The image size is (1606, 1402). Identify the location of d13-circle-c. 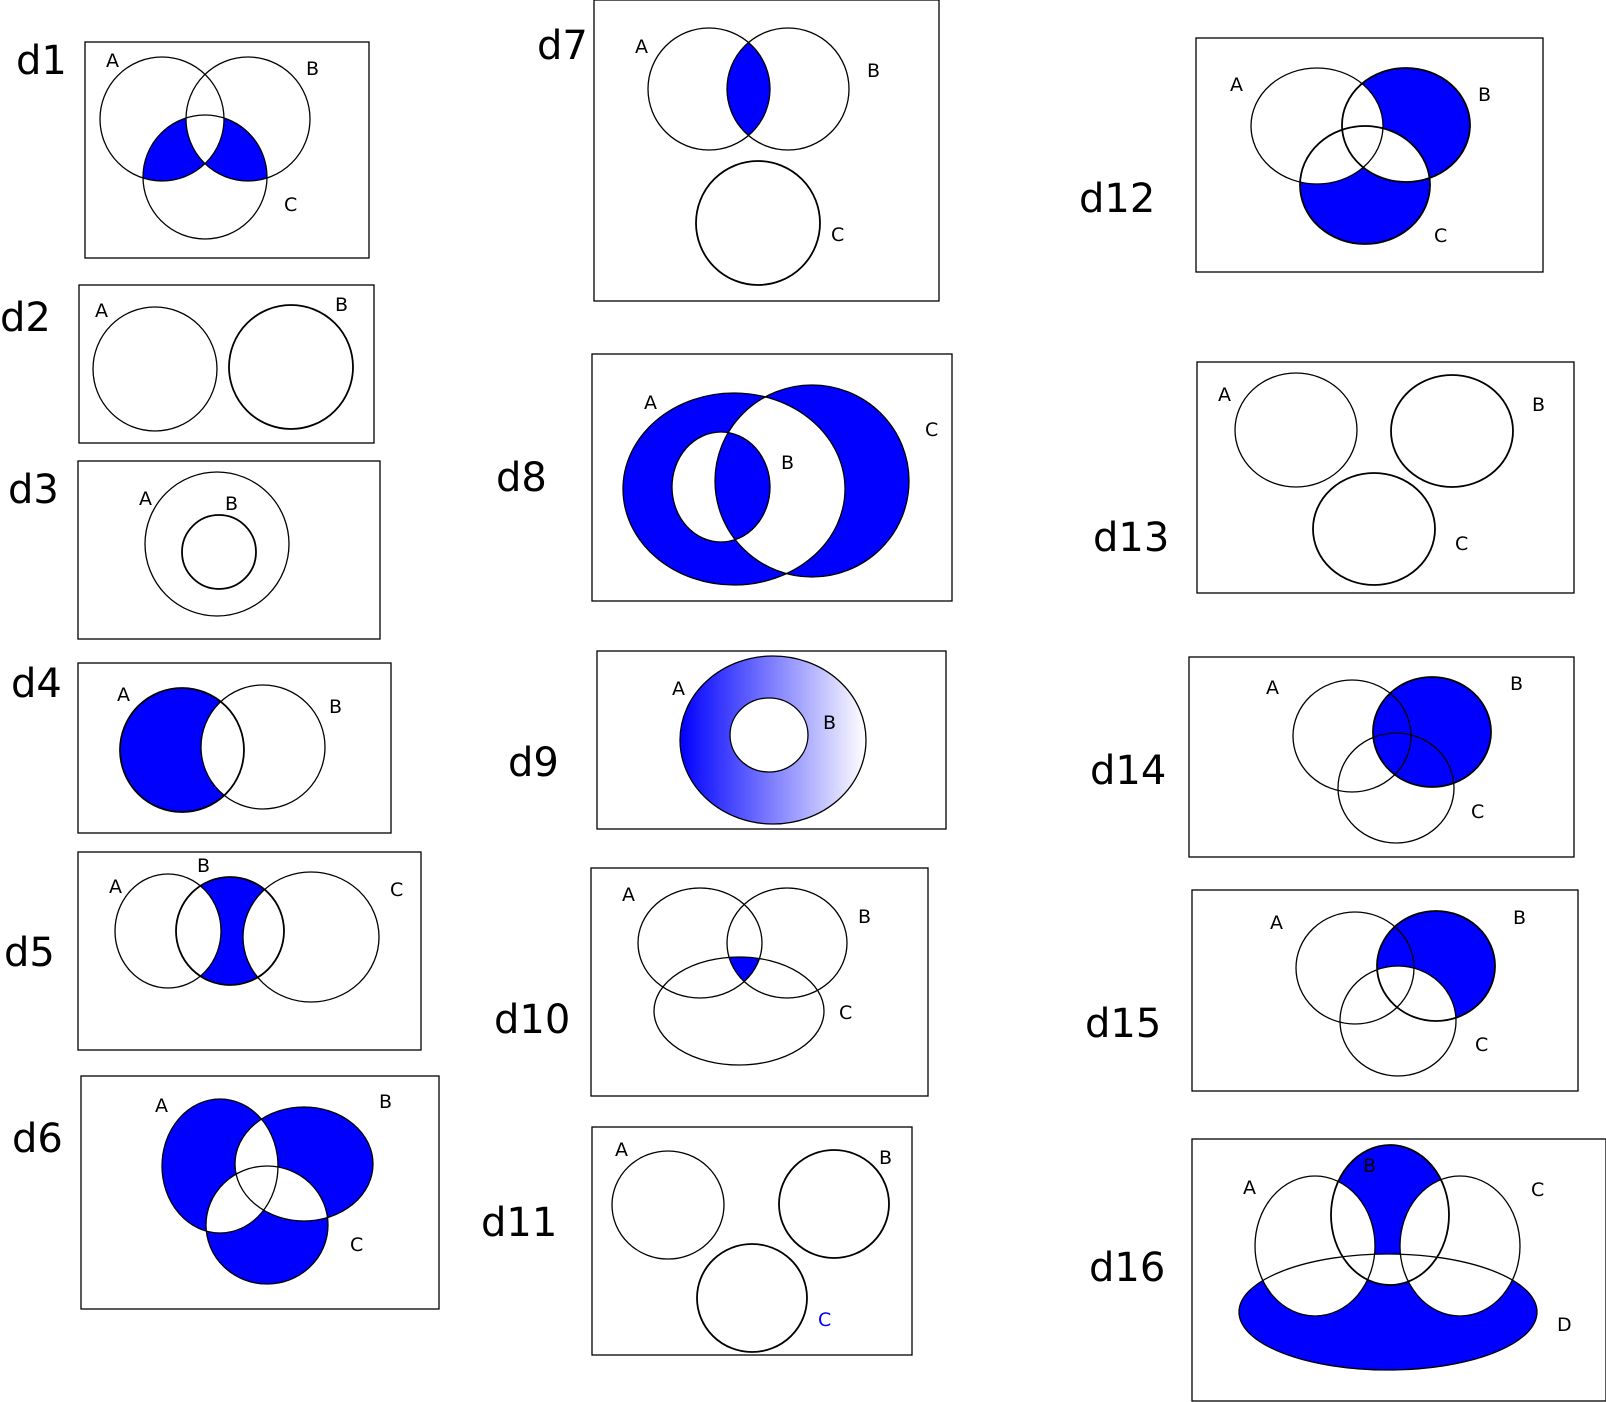
(1374, 529).